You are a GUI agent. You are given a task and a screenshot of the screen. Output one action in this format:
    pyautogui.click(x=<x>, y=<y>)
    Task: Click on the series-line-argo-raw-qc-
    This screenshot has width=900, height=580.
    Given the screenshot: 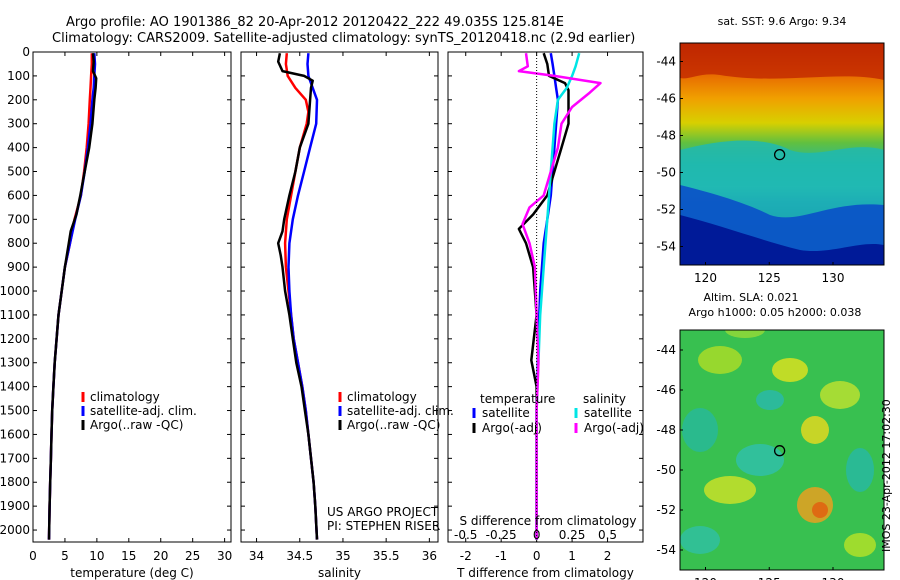 What is the action you would take?
    pyautogui.click(x=72, y=296)
    